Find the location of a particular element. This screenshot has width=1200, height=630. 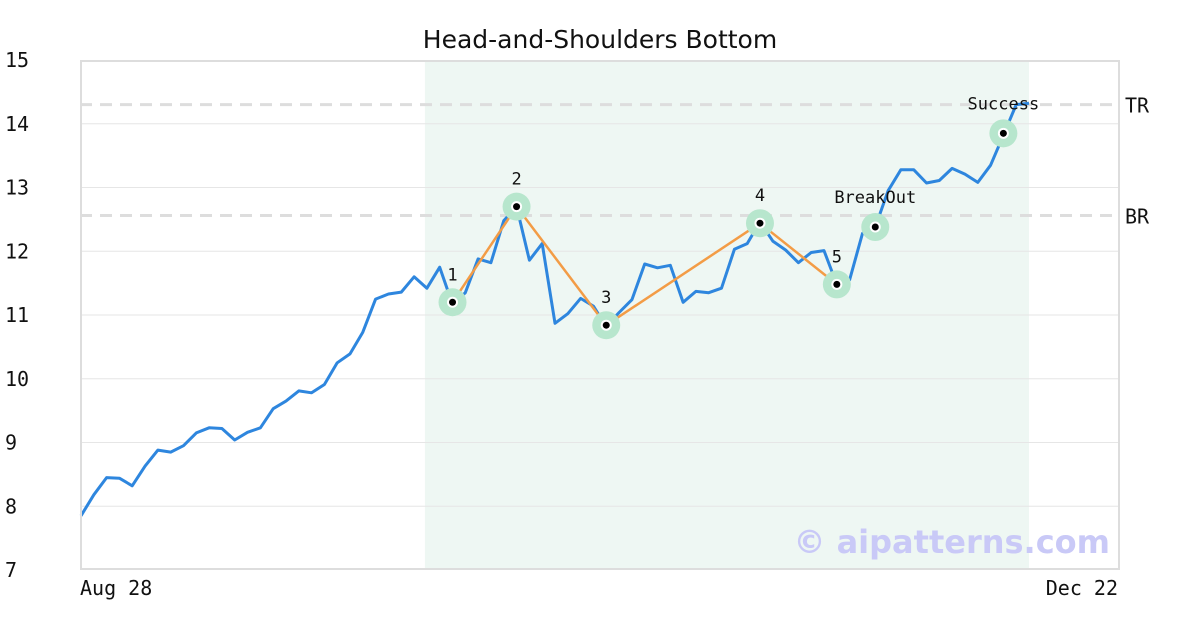

y-tick-label: 13 is located at coordinates (17, 188).